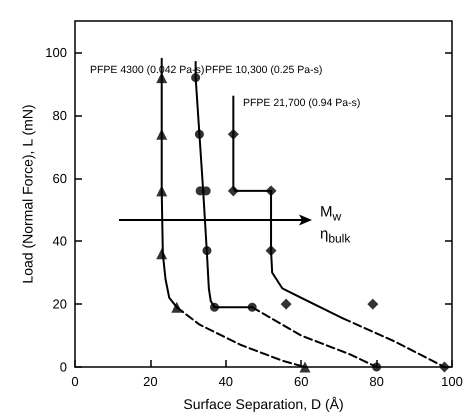 The height and width of the screenshot is (419, 468). Describe the element at coordinates (27, 194) in the screenshot. I see `y-axis-title: Load (Normal Force), L (mN)` at that location.